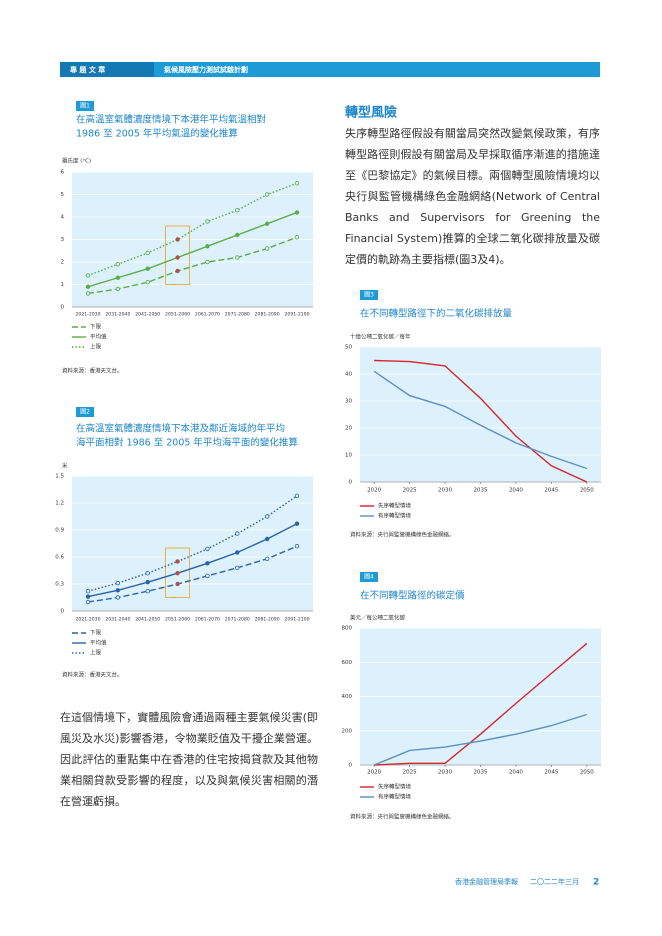  I want to click on y-axis-label: 十億公噸二氧化碳／每年, so click(380, 337).